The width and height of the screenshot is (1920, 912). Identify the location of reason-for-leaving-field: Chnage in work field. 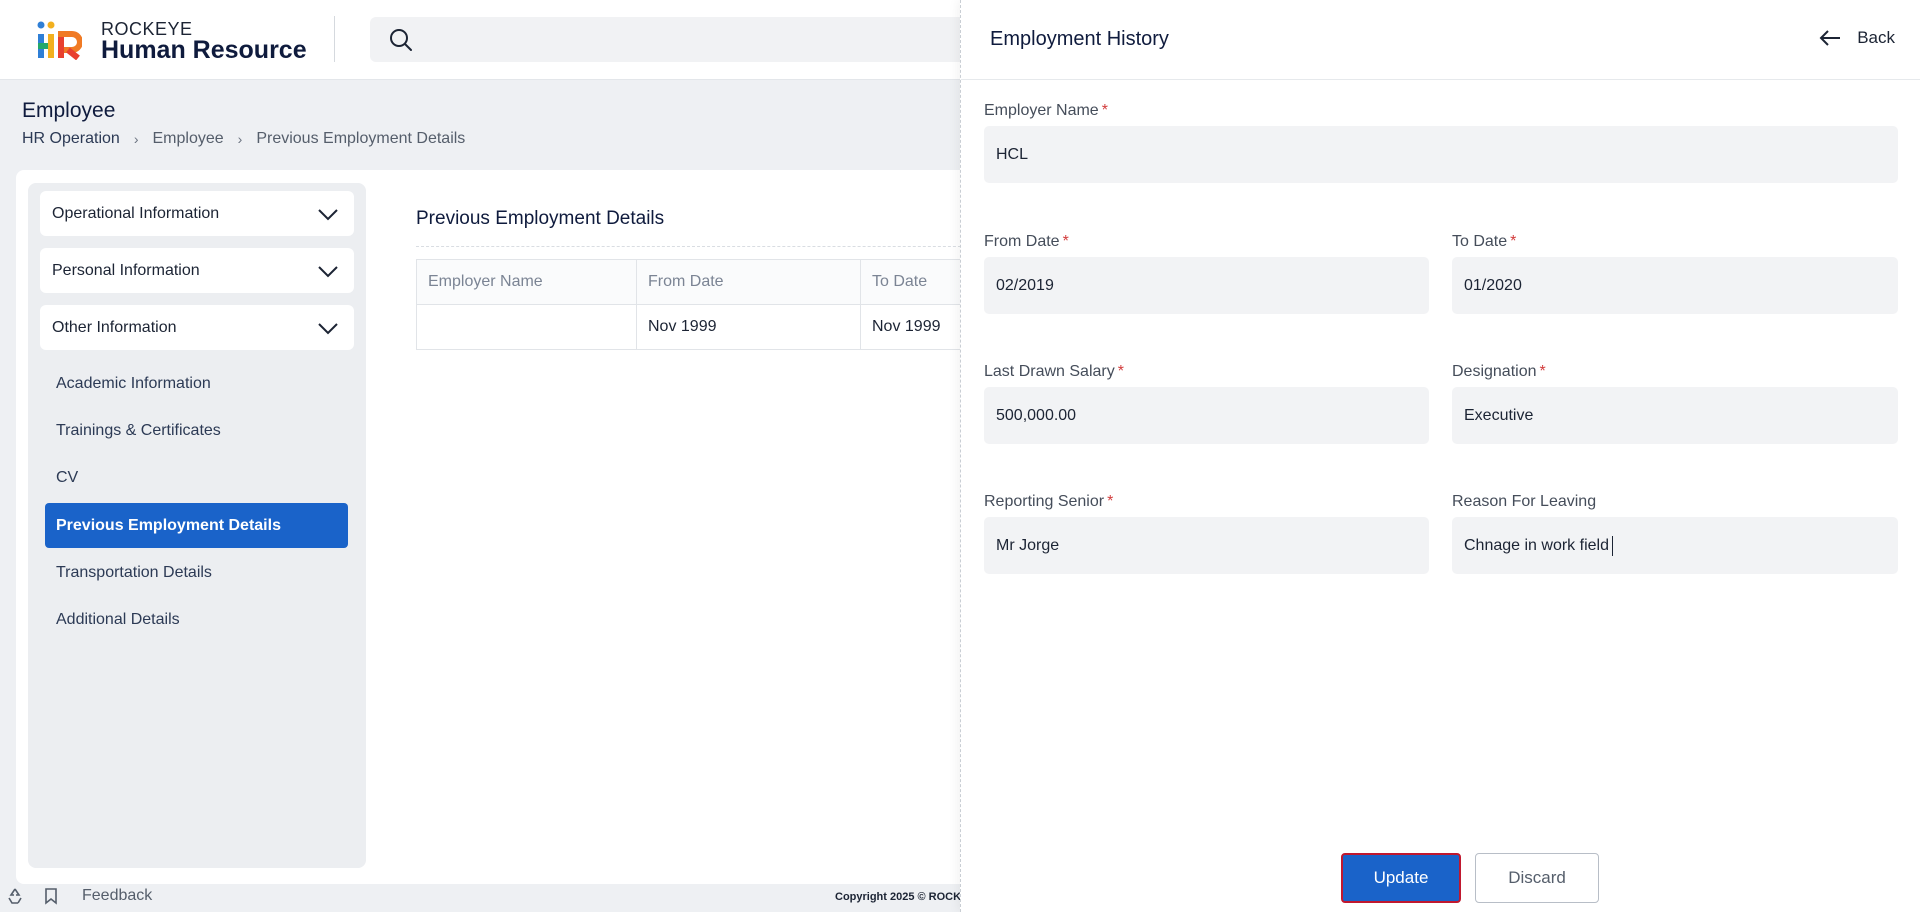
(1675, 545).